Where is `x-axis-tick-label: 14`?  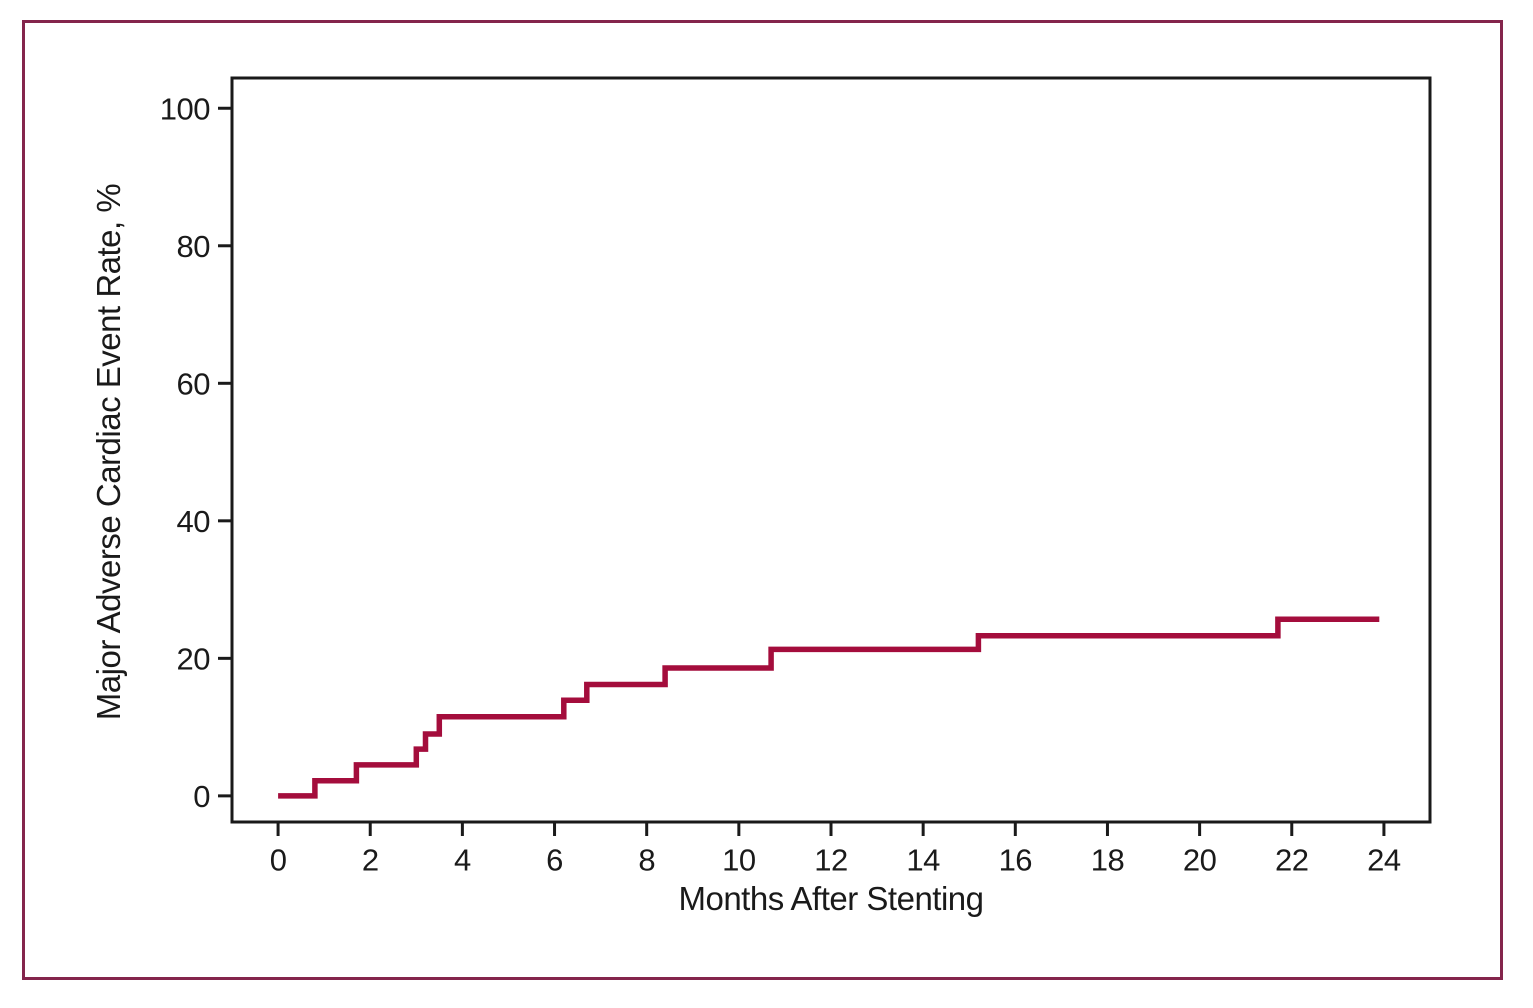
x-axis-tick-label: 14 is located at coordinates (923, 859).